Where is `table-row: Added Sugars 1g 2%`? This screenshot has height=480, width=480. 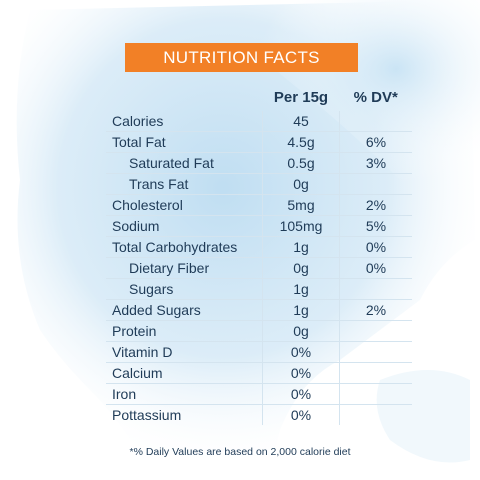
table-row: Added Sugars 1g 2% is located at coordinates (259, 310).